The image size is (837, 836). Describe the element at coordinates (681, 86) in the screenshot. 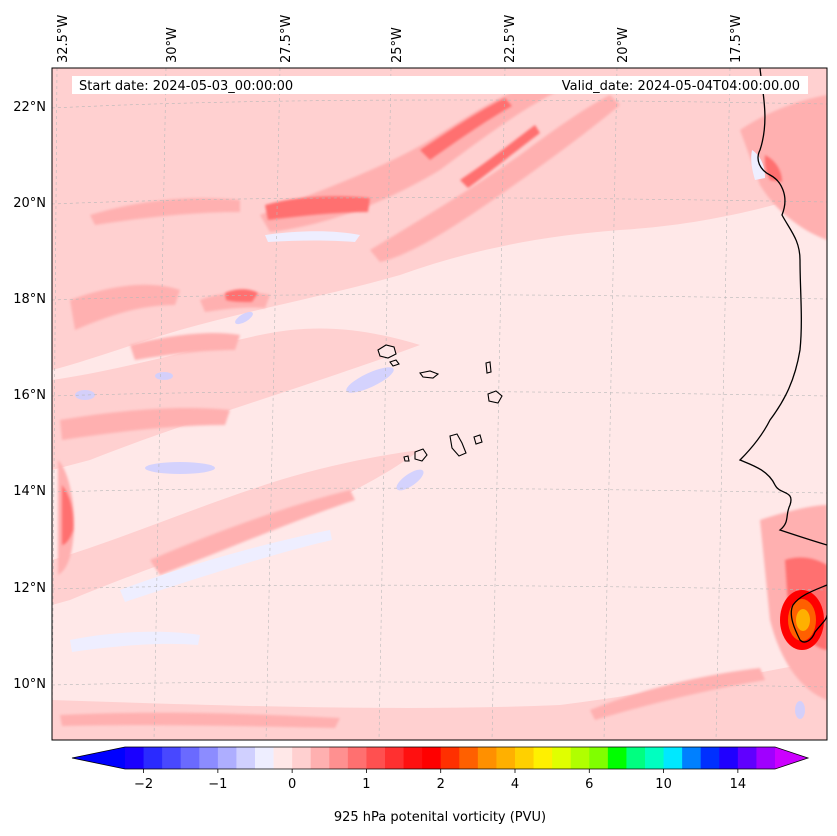

I see `valid-date: Valid_date: 2024-05-04T04:00:00.00` at that location.